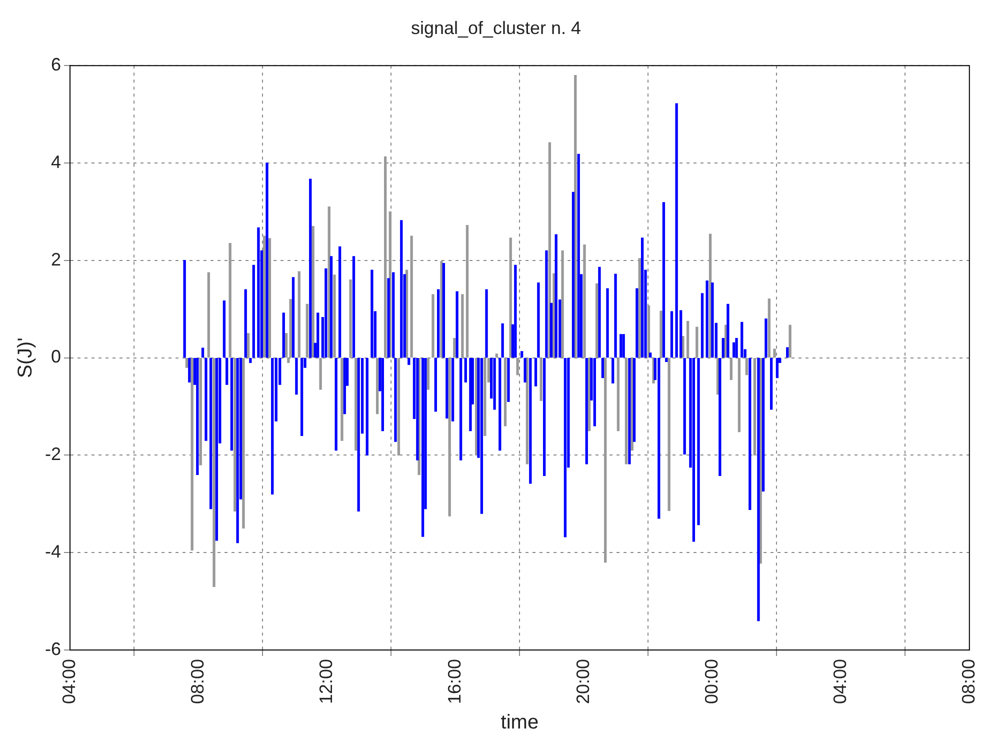 The image size is (994, 745). What do you see at coordinates (56, 259) in the screenshot?
I see `y-tick-label: 2` at bounding box center [56, 259].